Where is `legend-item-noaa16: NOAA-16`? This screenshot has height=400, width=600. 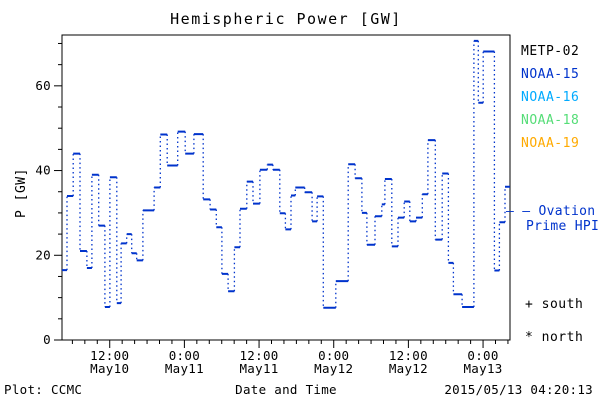
legend-item-noaa16: NOAA-16 is located at coordinates (550, 97).